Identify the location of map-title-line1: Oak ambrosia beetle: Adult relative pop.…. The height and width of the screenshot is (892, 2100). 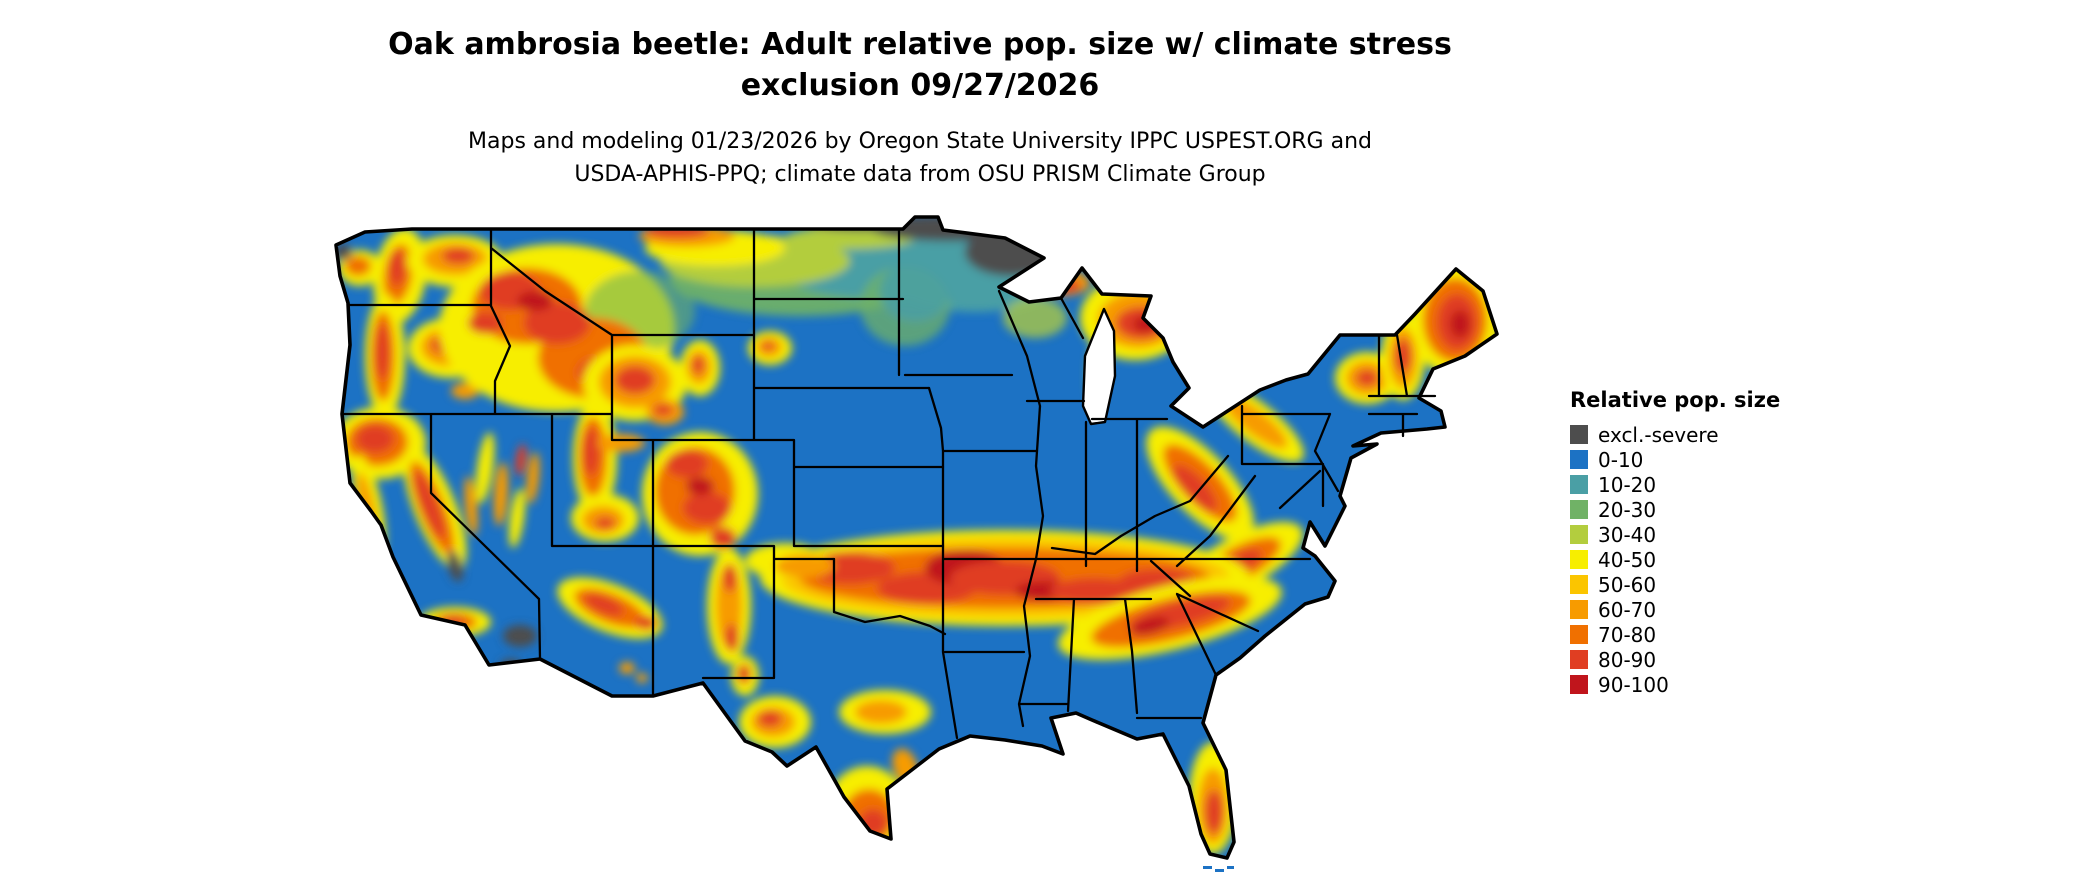
(920, 44).